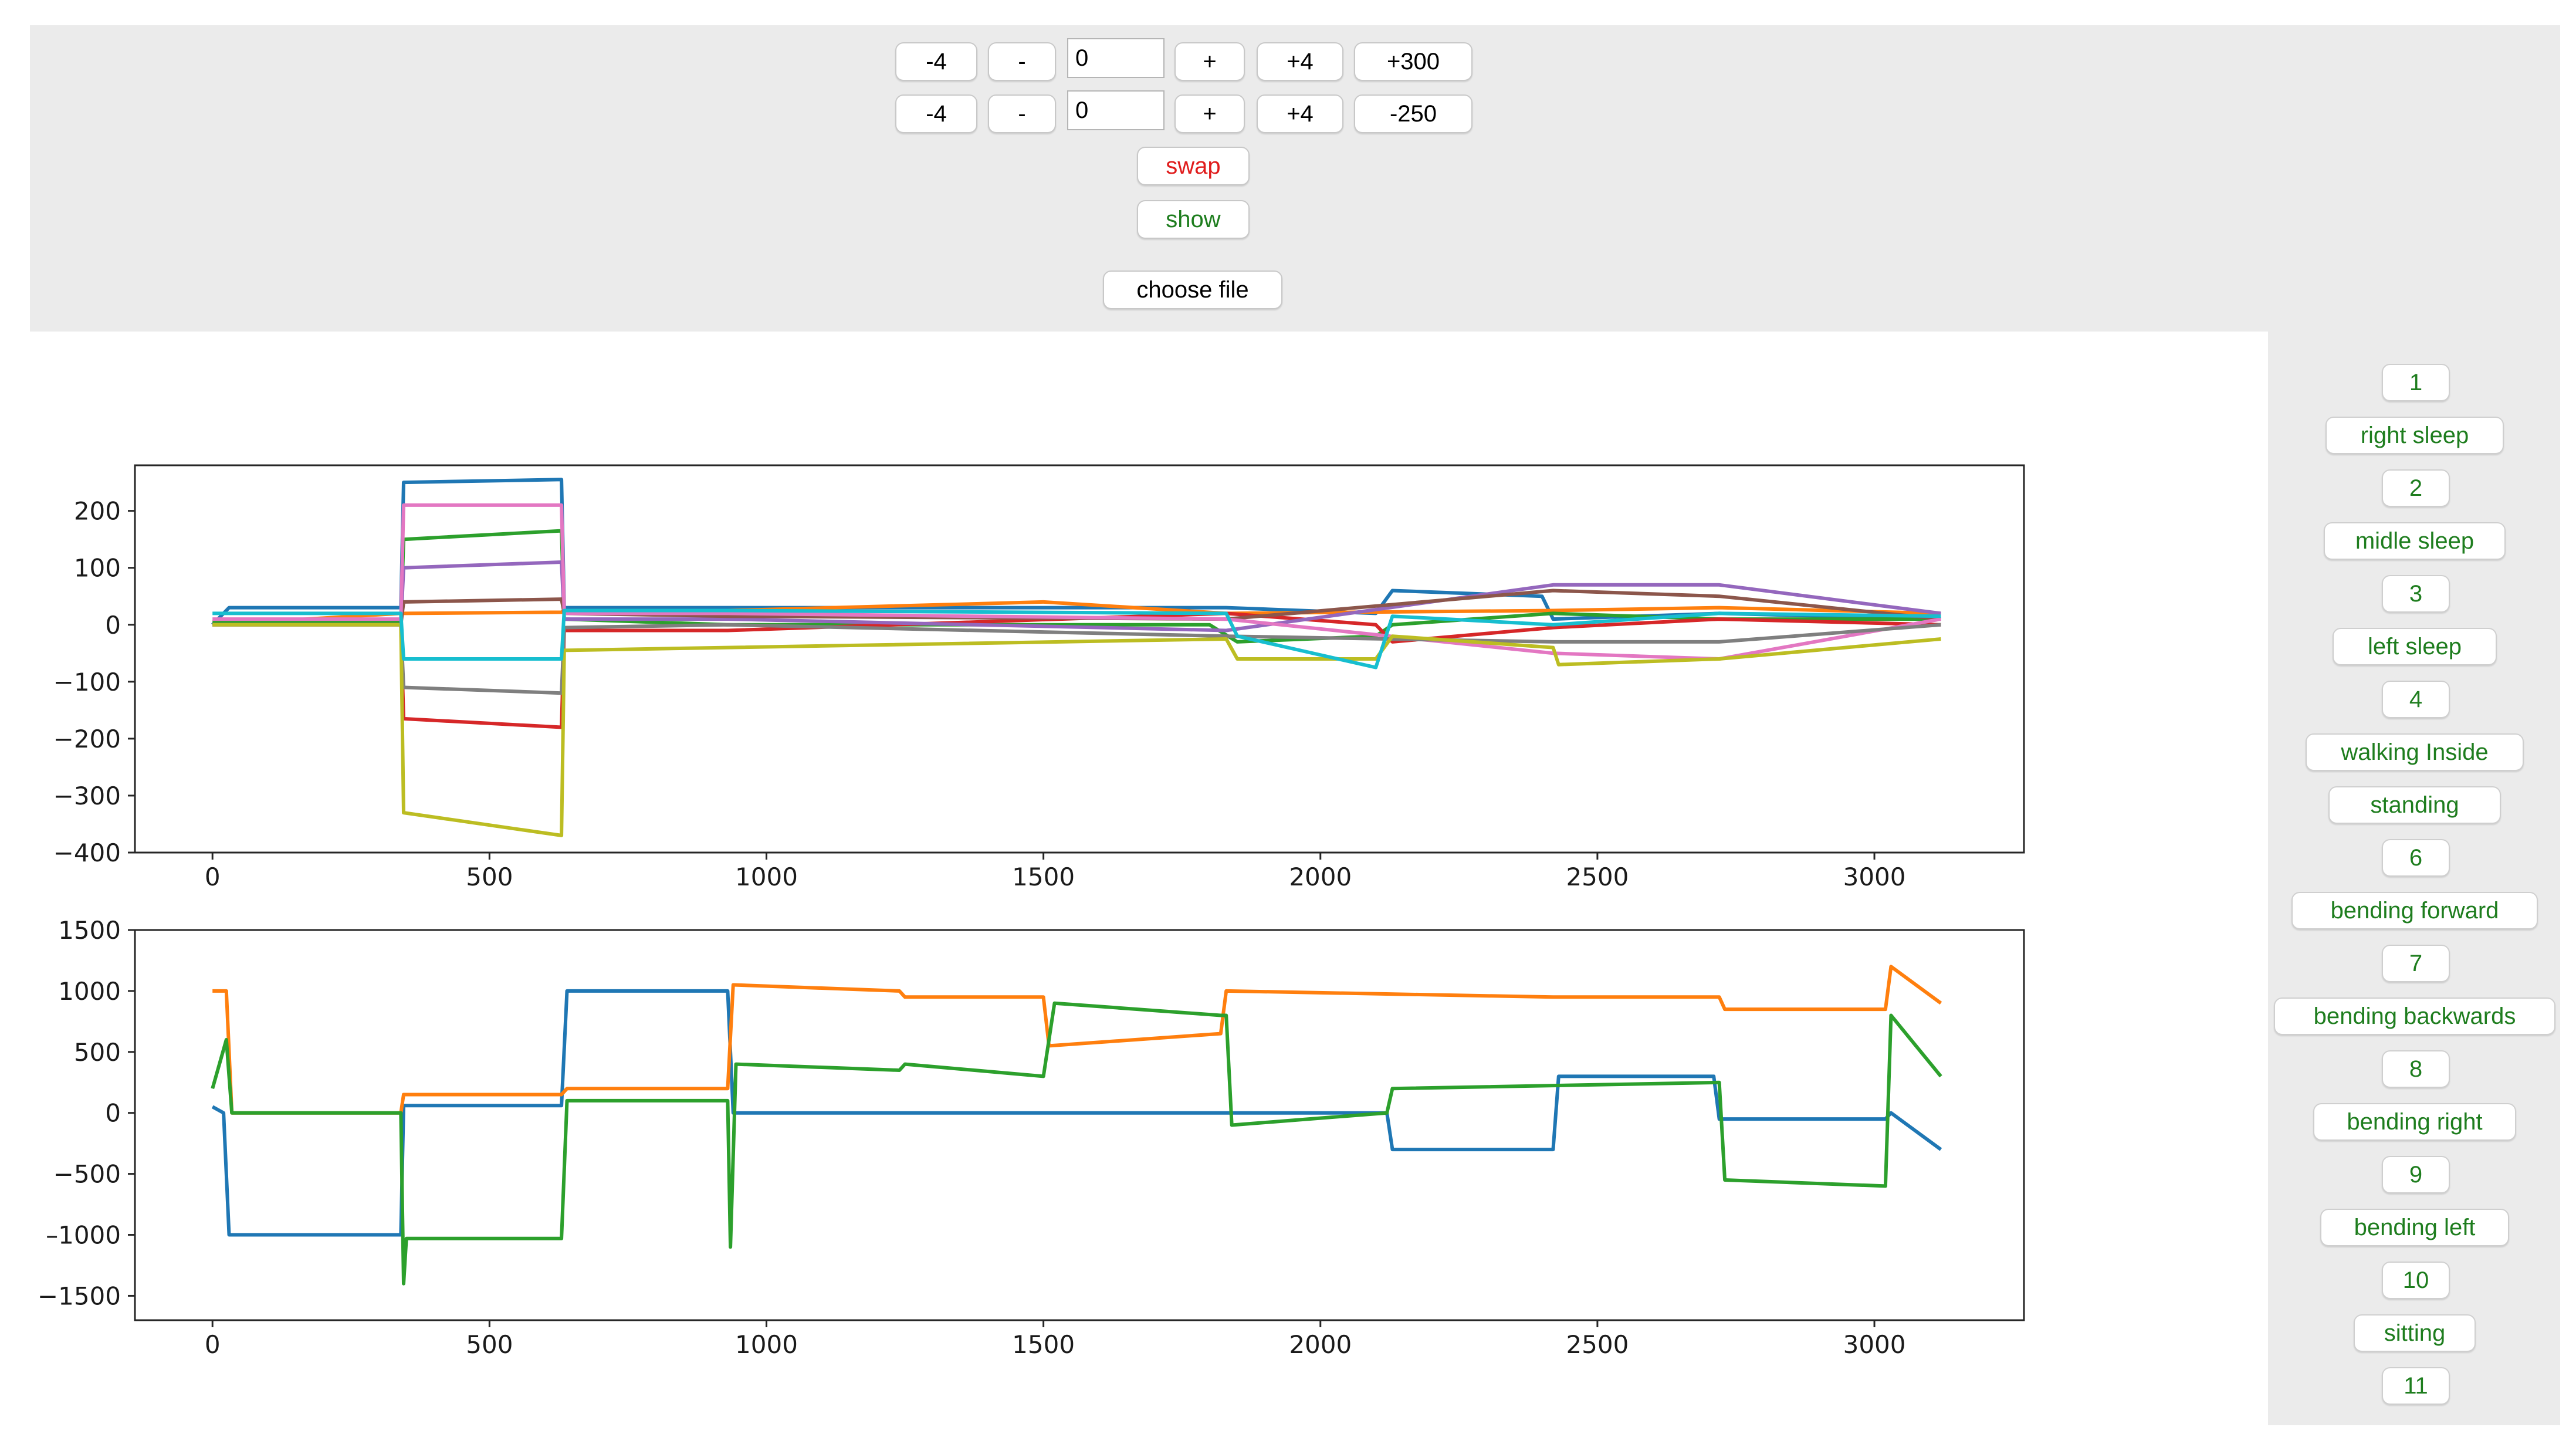 This screenshot has width=2576, height=1444. Describe the element at coordinates (2416, 1280) in the screenshot. I see `label-button-10: 10` at that location.